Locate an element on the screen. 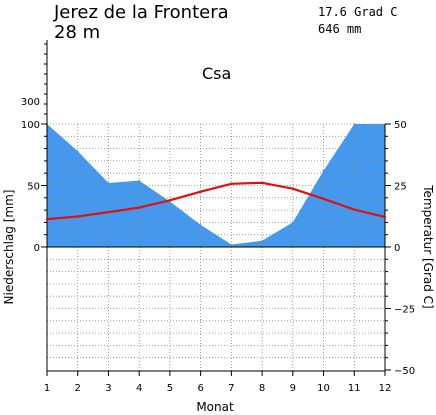 Image resolution: width=436 pixels, height=415 pixels. x-tick-label: 8 is located at coordinates (262, 388).